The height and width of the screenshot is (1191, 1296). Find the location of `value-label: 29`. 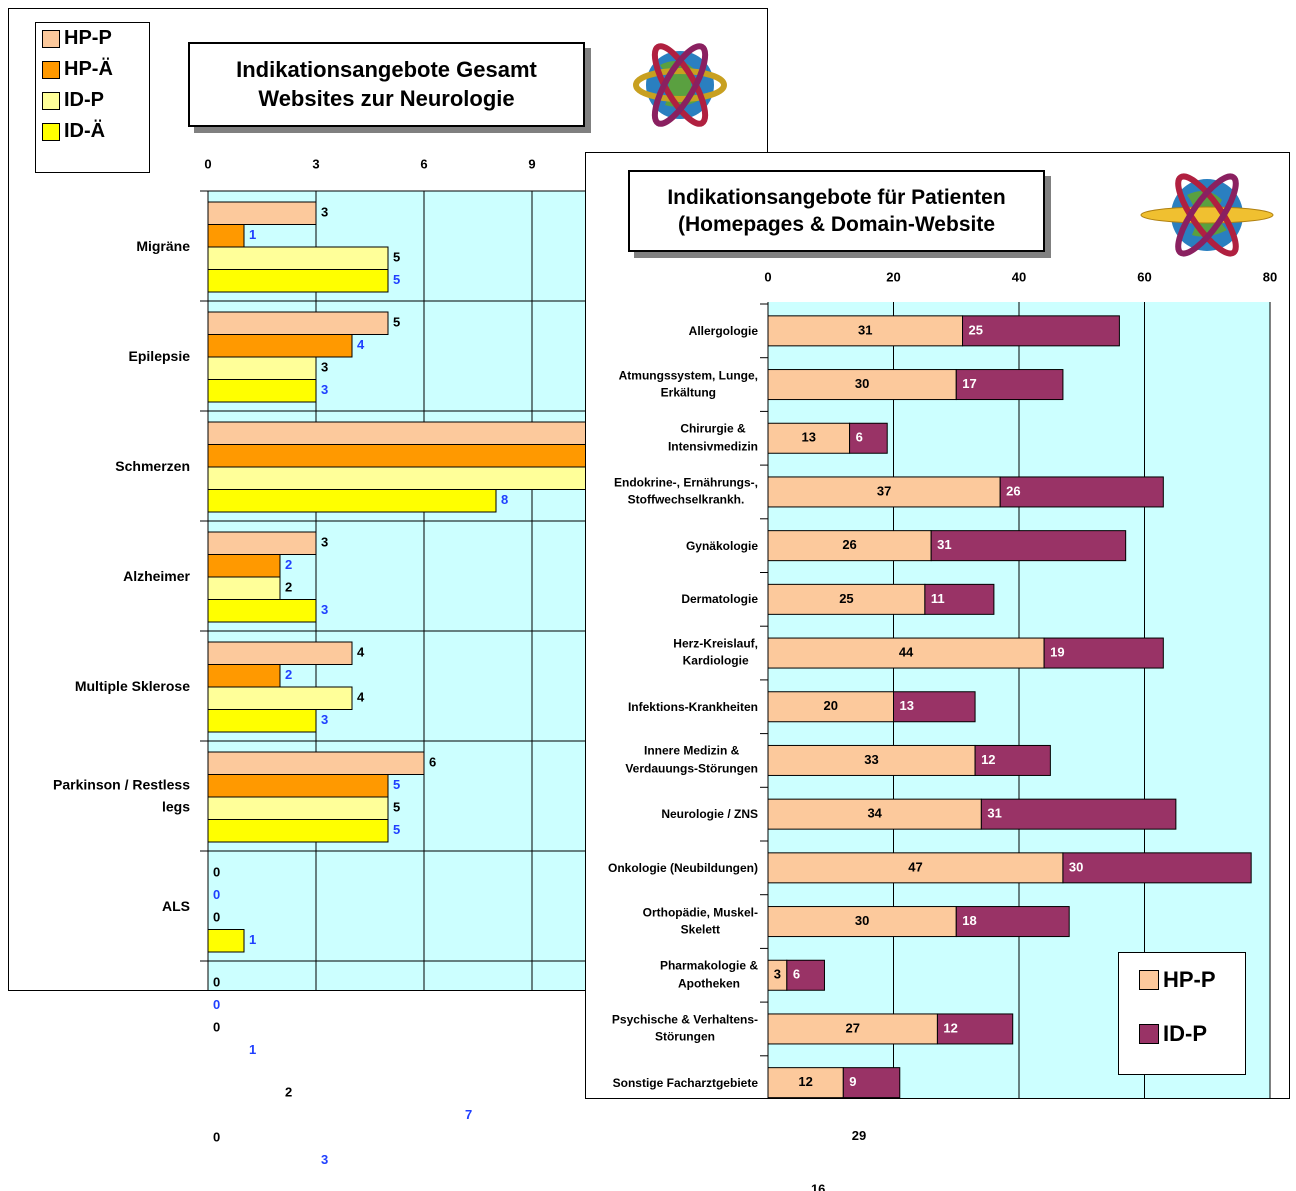

value-label: 29 is located at coordinates (859, 1135).